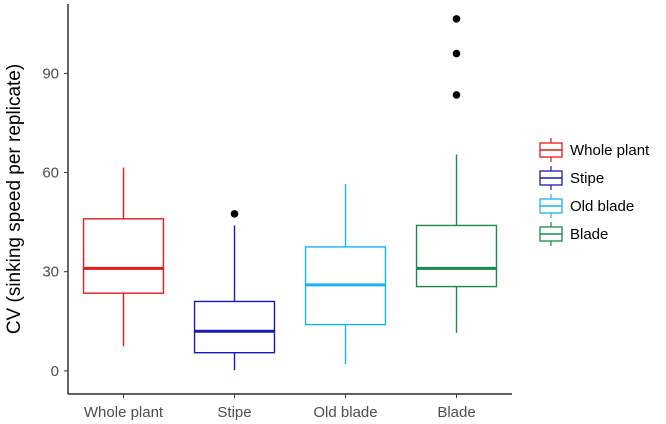 Image resolution: width=666 pixels, height=424 pixels. What do you see at coordinates (345, 274) in the screenshot?
I see `box-old-blade` at bounding box center [345, 274].